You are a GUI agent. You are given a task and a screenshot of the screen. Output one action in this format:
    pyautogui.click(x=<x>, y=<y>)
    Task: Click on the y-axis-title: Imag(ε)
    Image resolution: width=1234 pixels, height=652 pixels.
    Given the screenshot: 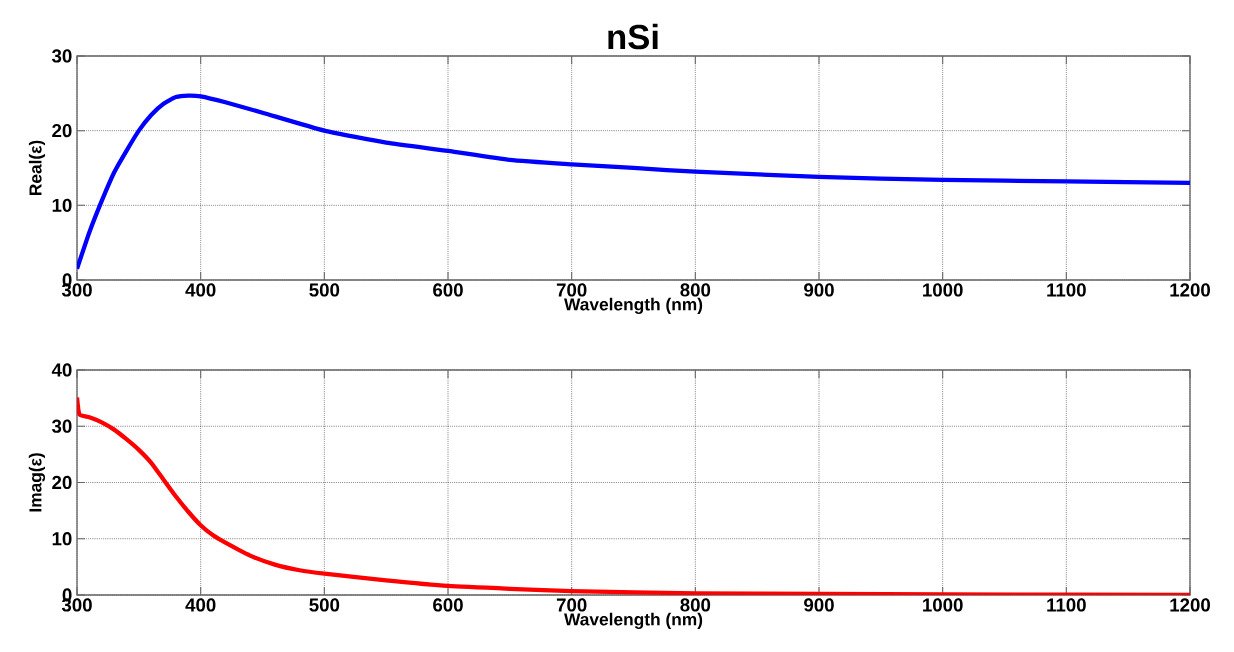 What is the action you would take?
    pyautogui.click(x=37, y=482)
    